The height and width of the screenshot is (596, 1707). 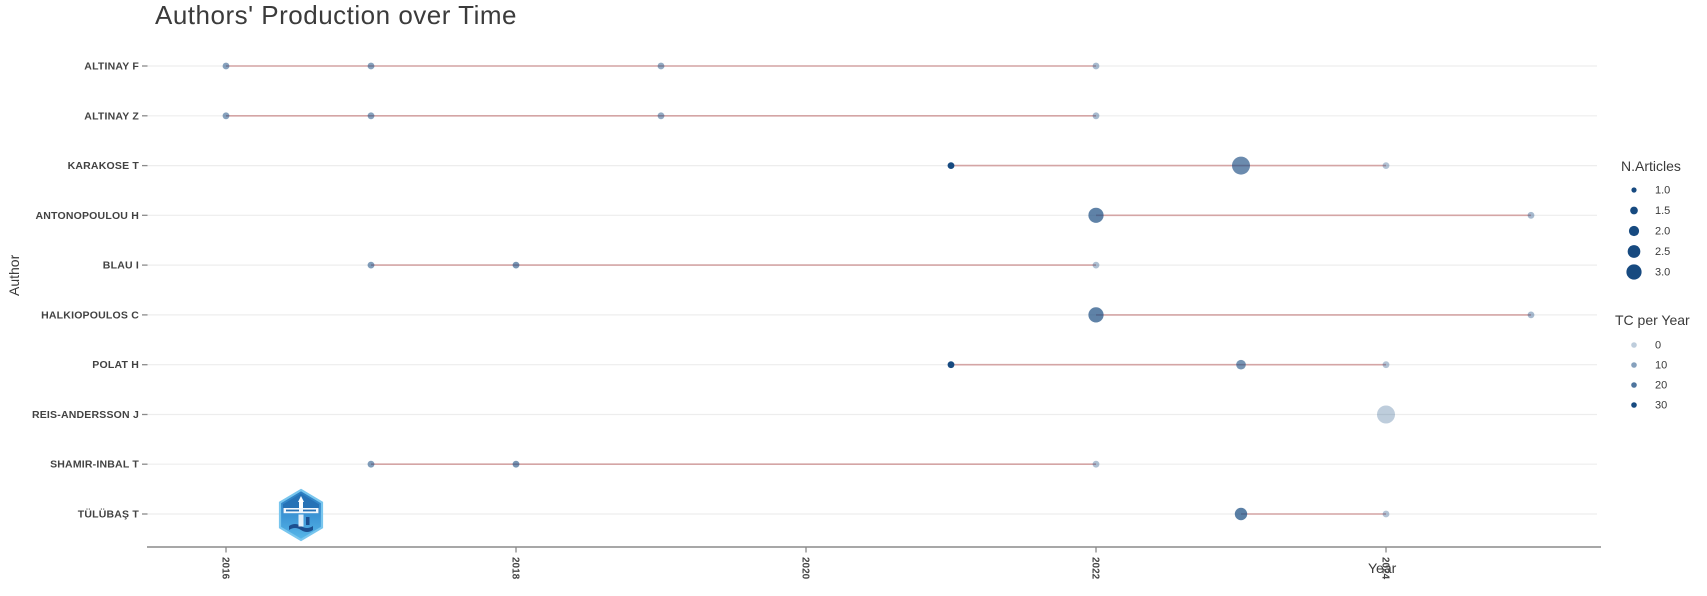 I want to click on x-tick-label: 2018, so click(x=515, y=568).